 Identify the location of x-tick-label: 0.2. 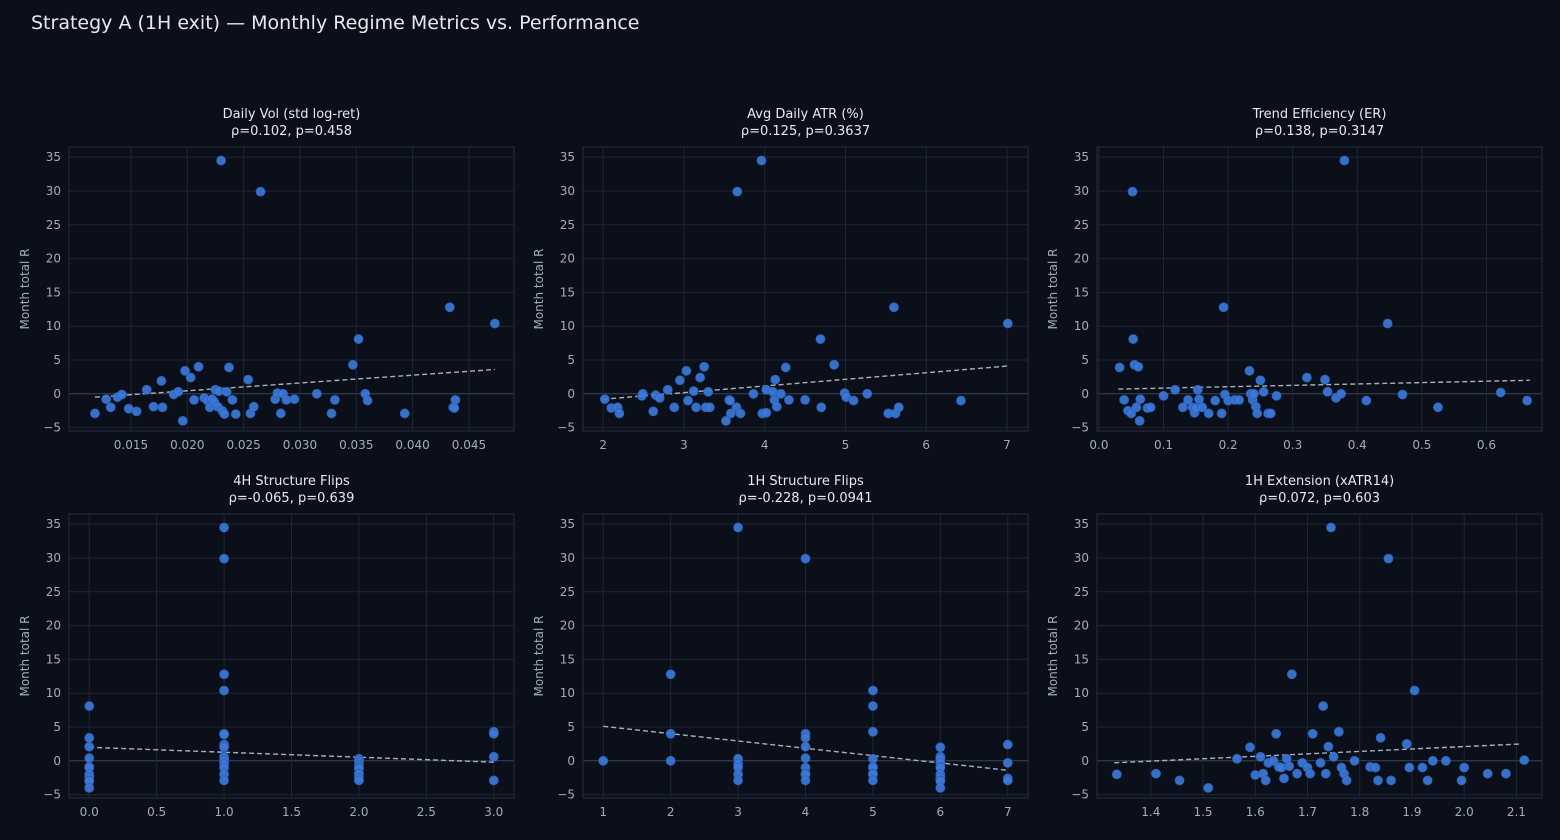
(1228, 445).